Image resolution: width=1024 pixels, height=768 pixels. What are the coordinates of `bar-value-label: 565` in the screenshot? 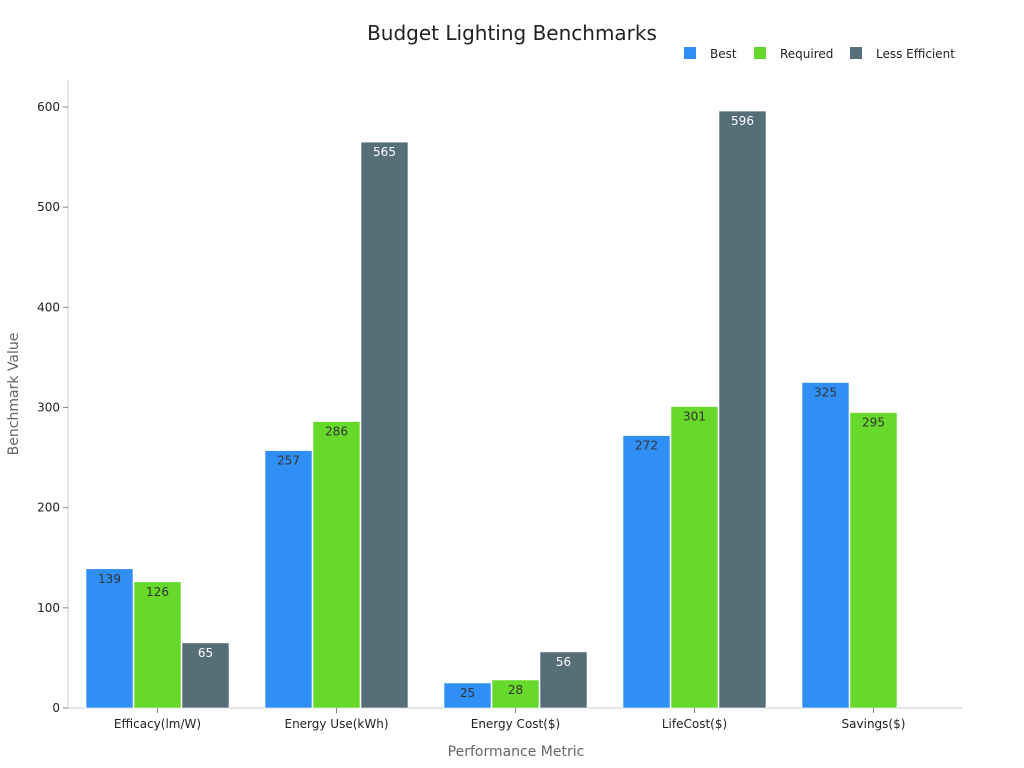 It's located at (384, 152).